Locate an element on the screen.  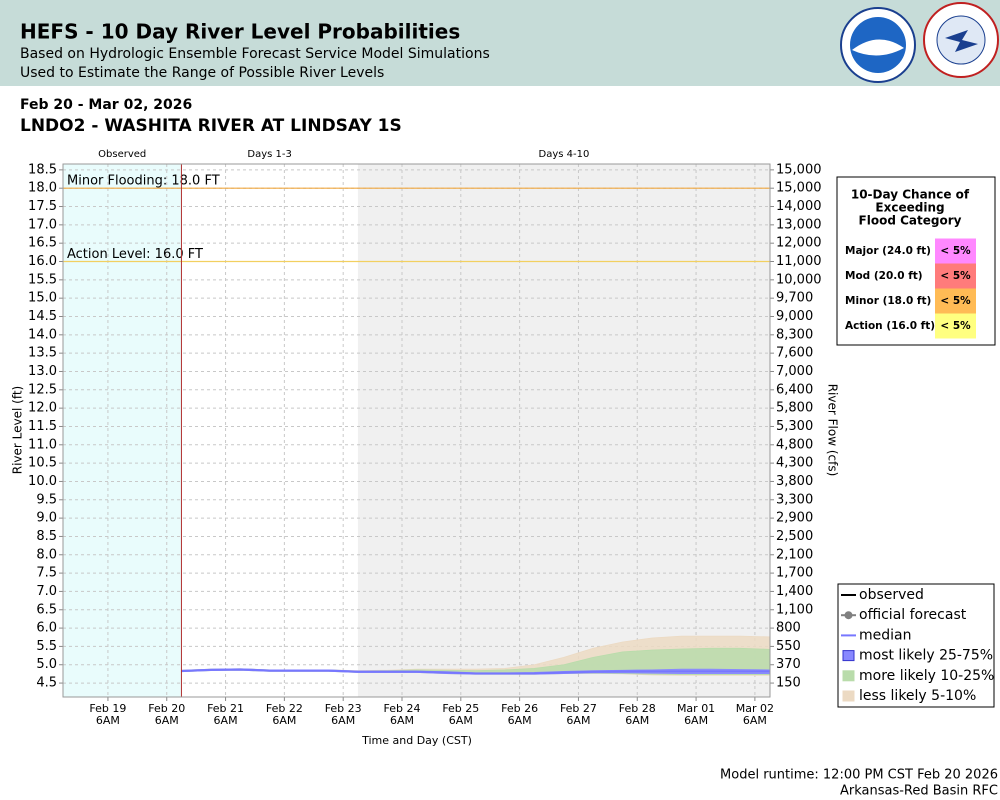
y2-tick-label: 10,000 is located at coordinates (799, 279).